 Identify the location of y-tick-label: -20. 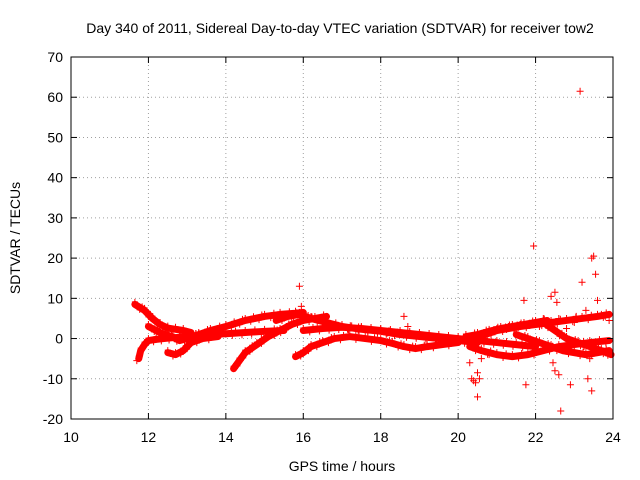
(53, 419).